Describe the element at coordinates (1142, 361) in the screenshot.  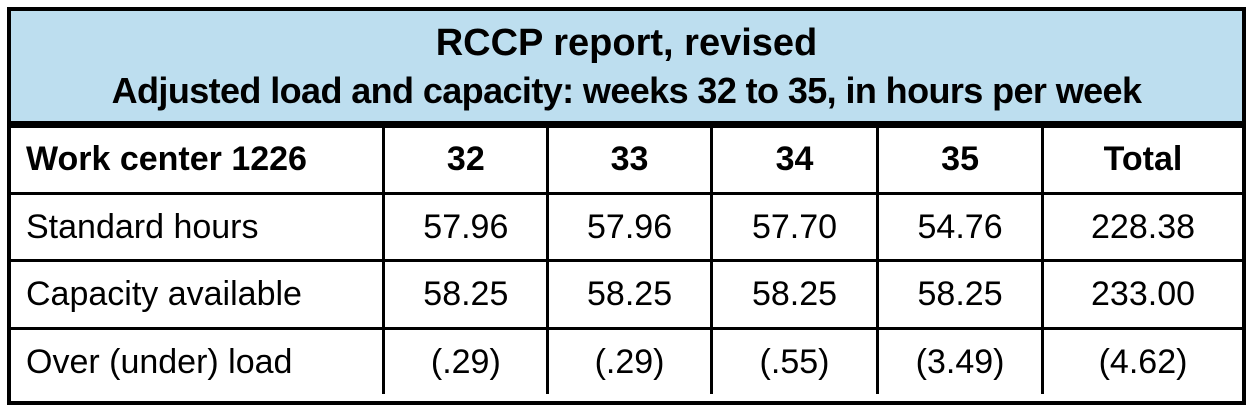
I see `cell-value-total: (4.62)` at that location.